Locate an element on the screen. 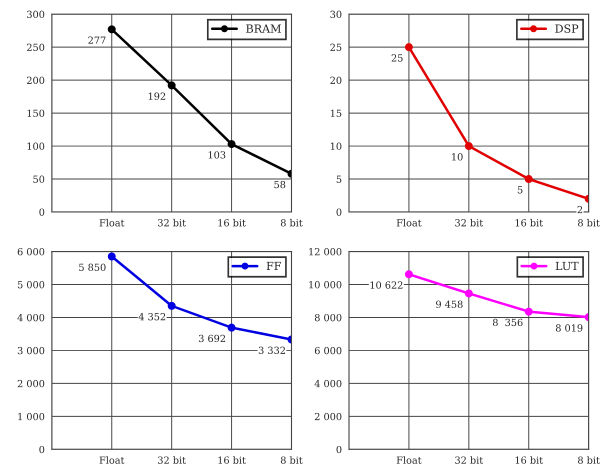 This screenshot has height=473, width=610. data-label: 2 is located at coordinates (580, 210).